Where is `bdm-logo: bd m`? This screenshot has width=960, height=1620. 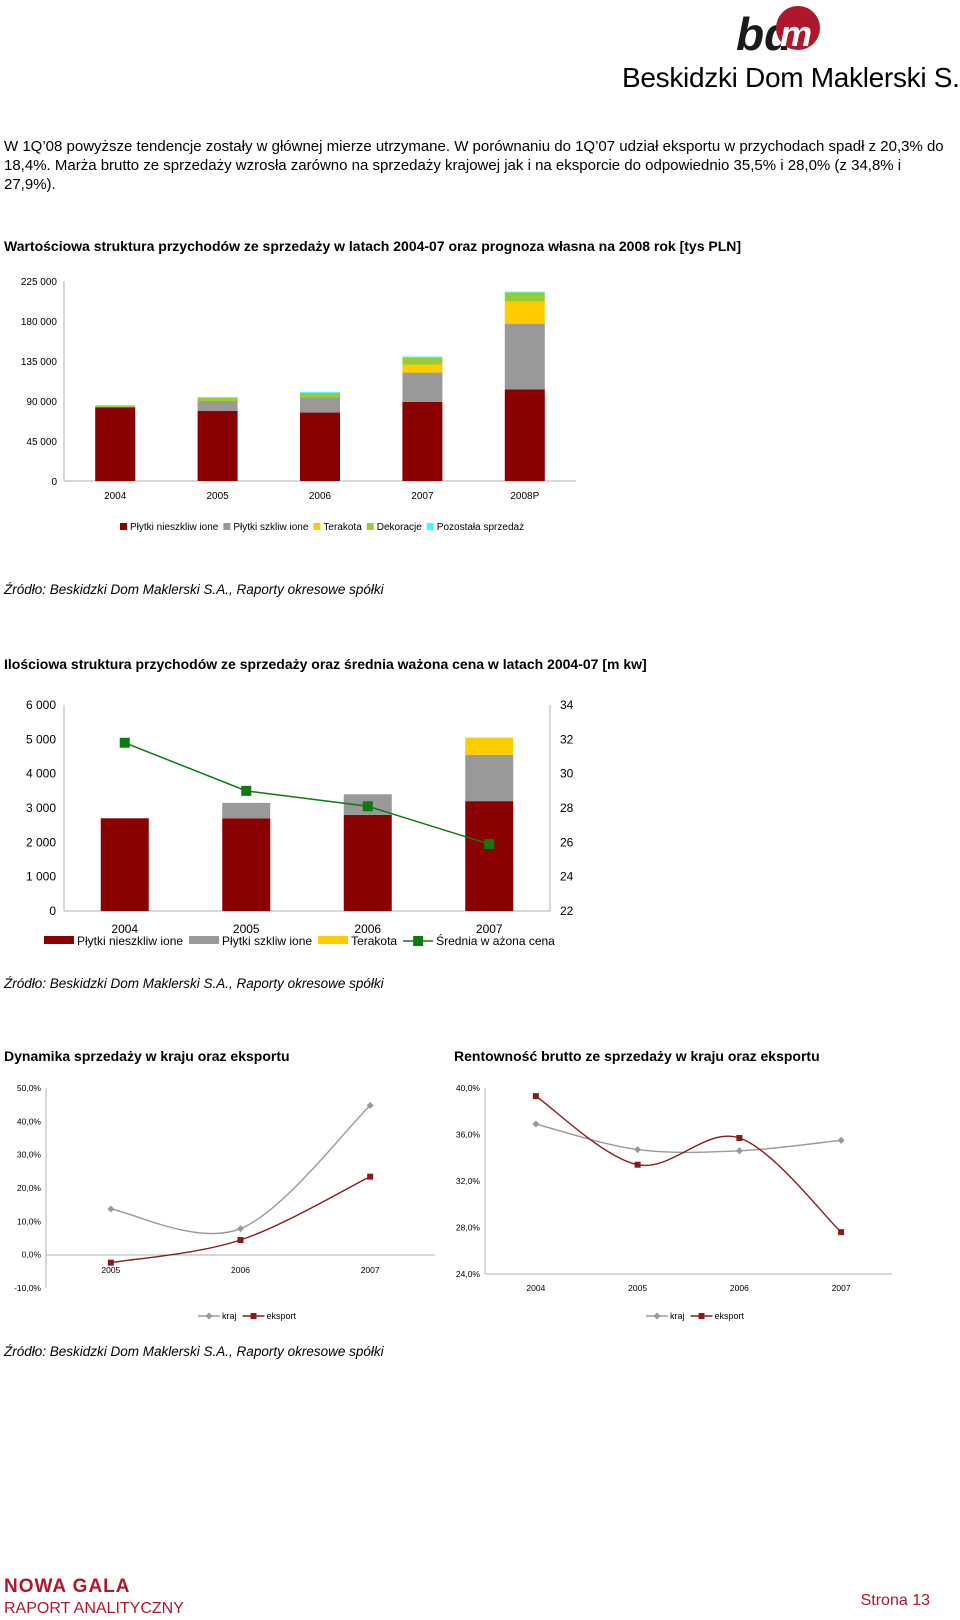 bdm-logo: bd m is located at coordinates (781, 34).